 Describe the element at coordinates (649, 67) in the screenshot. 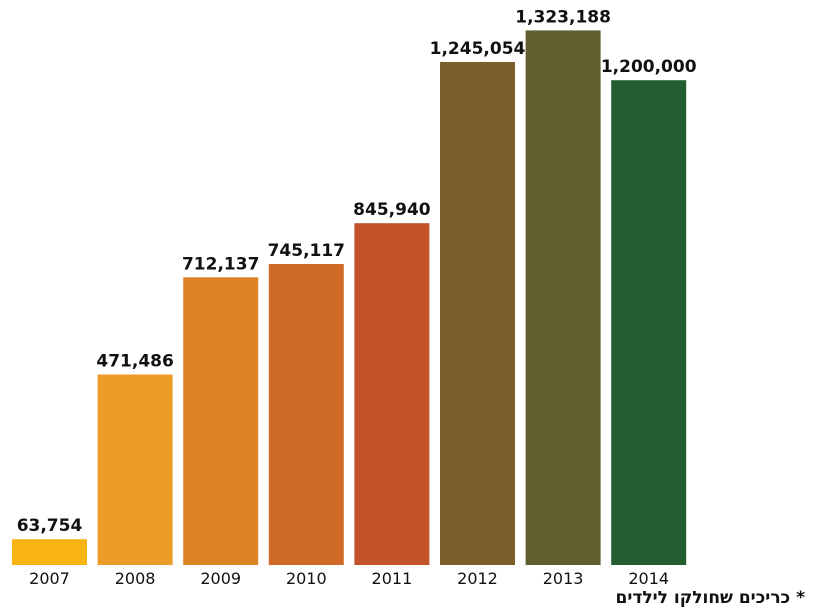

I see `value-label-2014: 1,200,000` at that location.